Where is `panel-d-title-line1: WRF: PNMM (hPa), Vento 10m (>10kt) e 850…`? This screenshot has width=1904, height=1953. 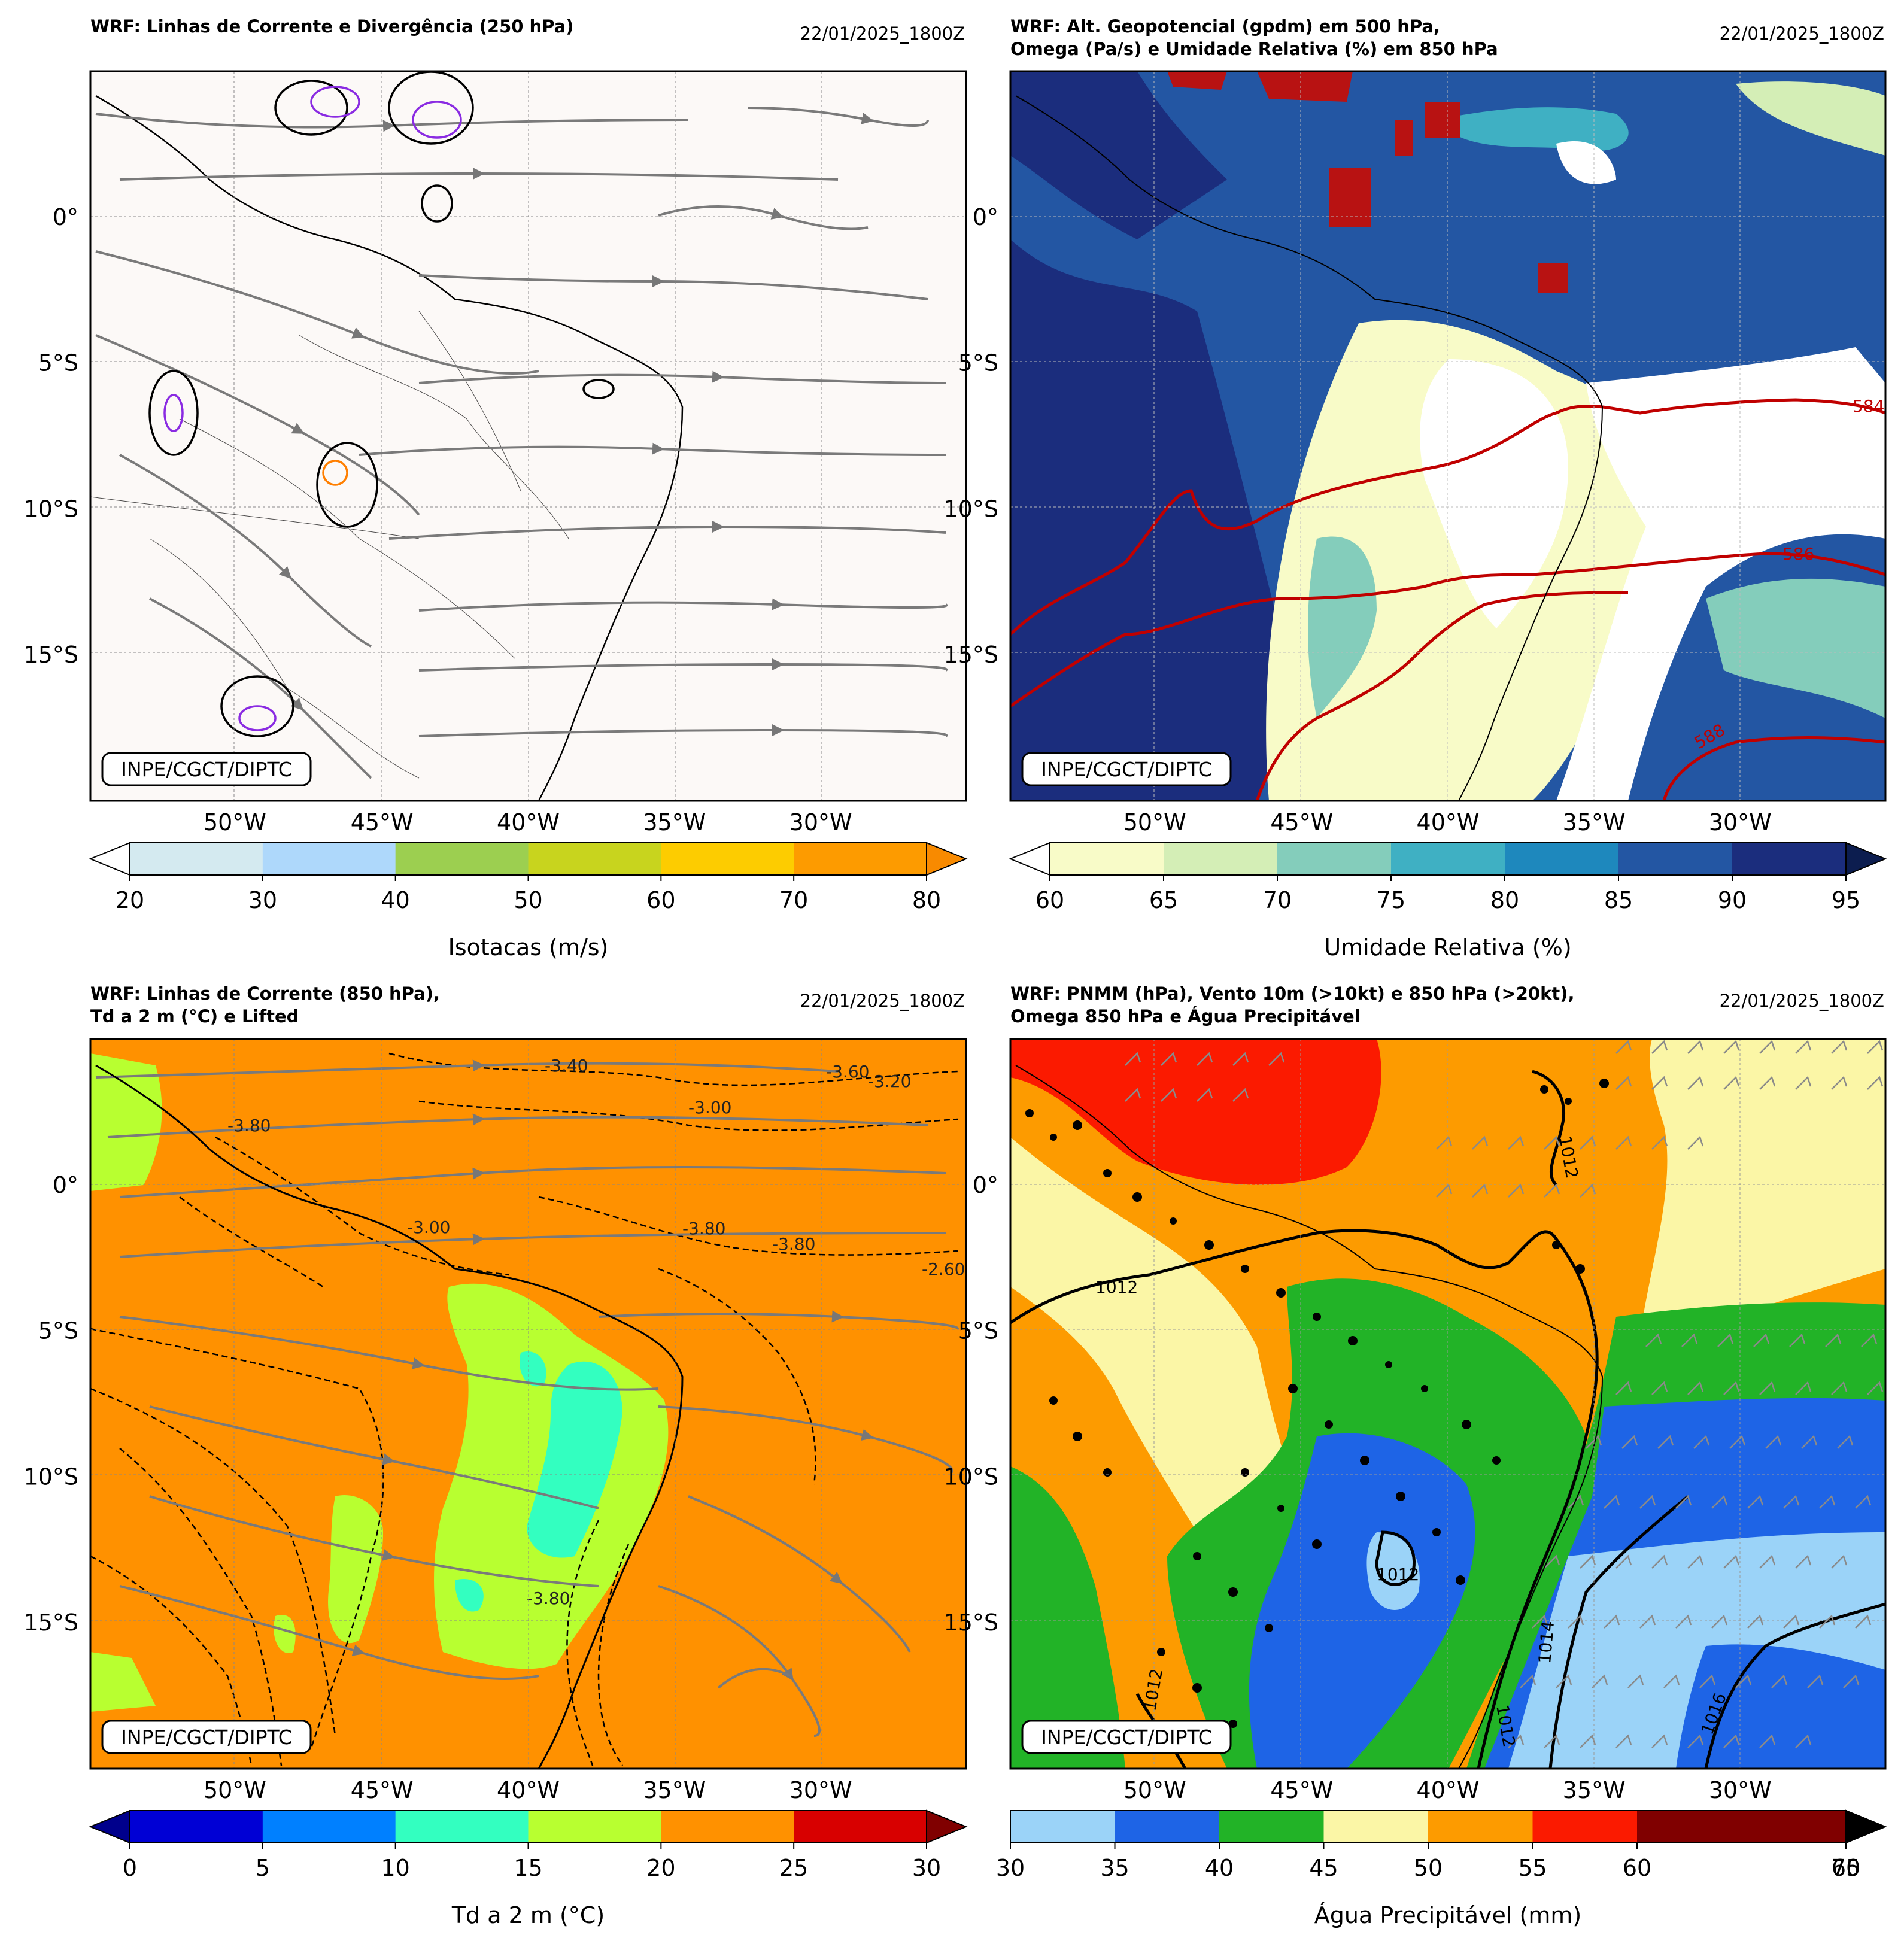
panel-d-title-line1: WRF: PNMM (hPa), Vento 10m (>10kt) e 850… is located at coordinates (1293, 993).